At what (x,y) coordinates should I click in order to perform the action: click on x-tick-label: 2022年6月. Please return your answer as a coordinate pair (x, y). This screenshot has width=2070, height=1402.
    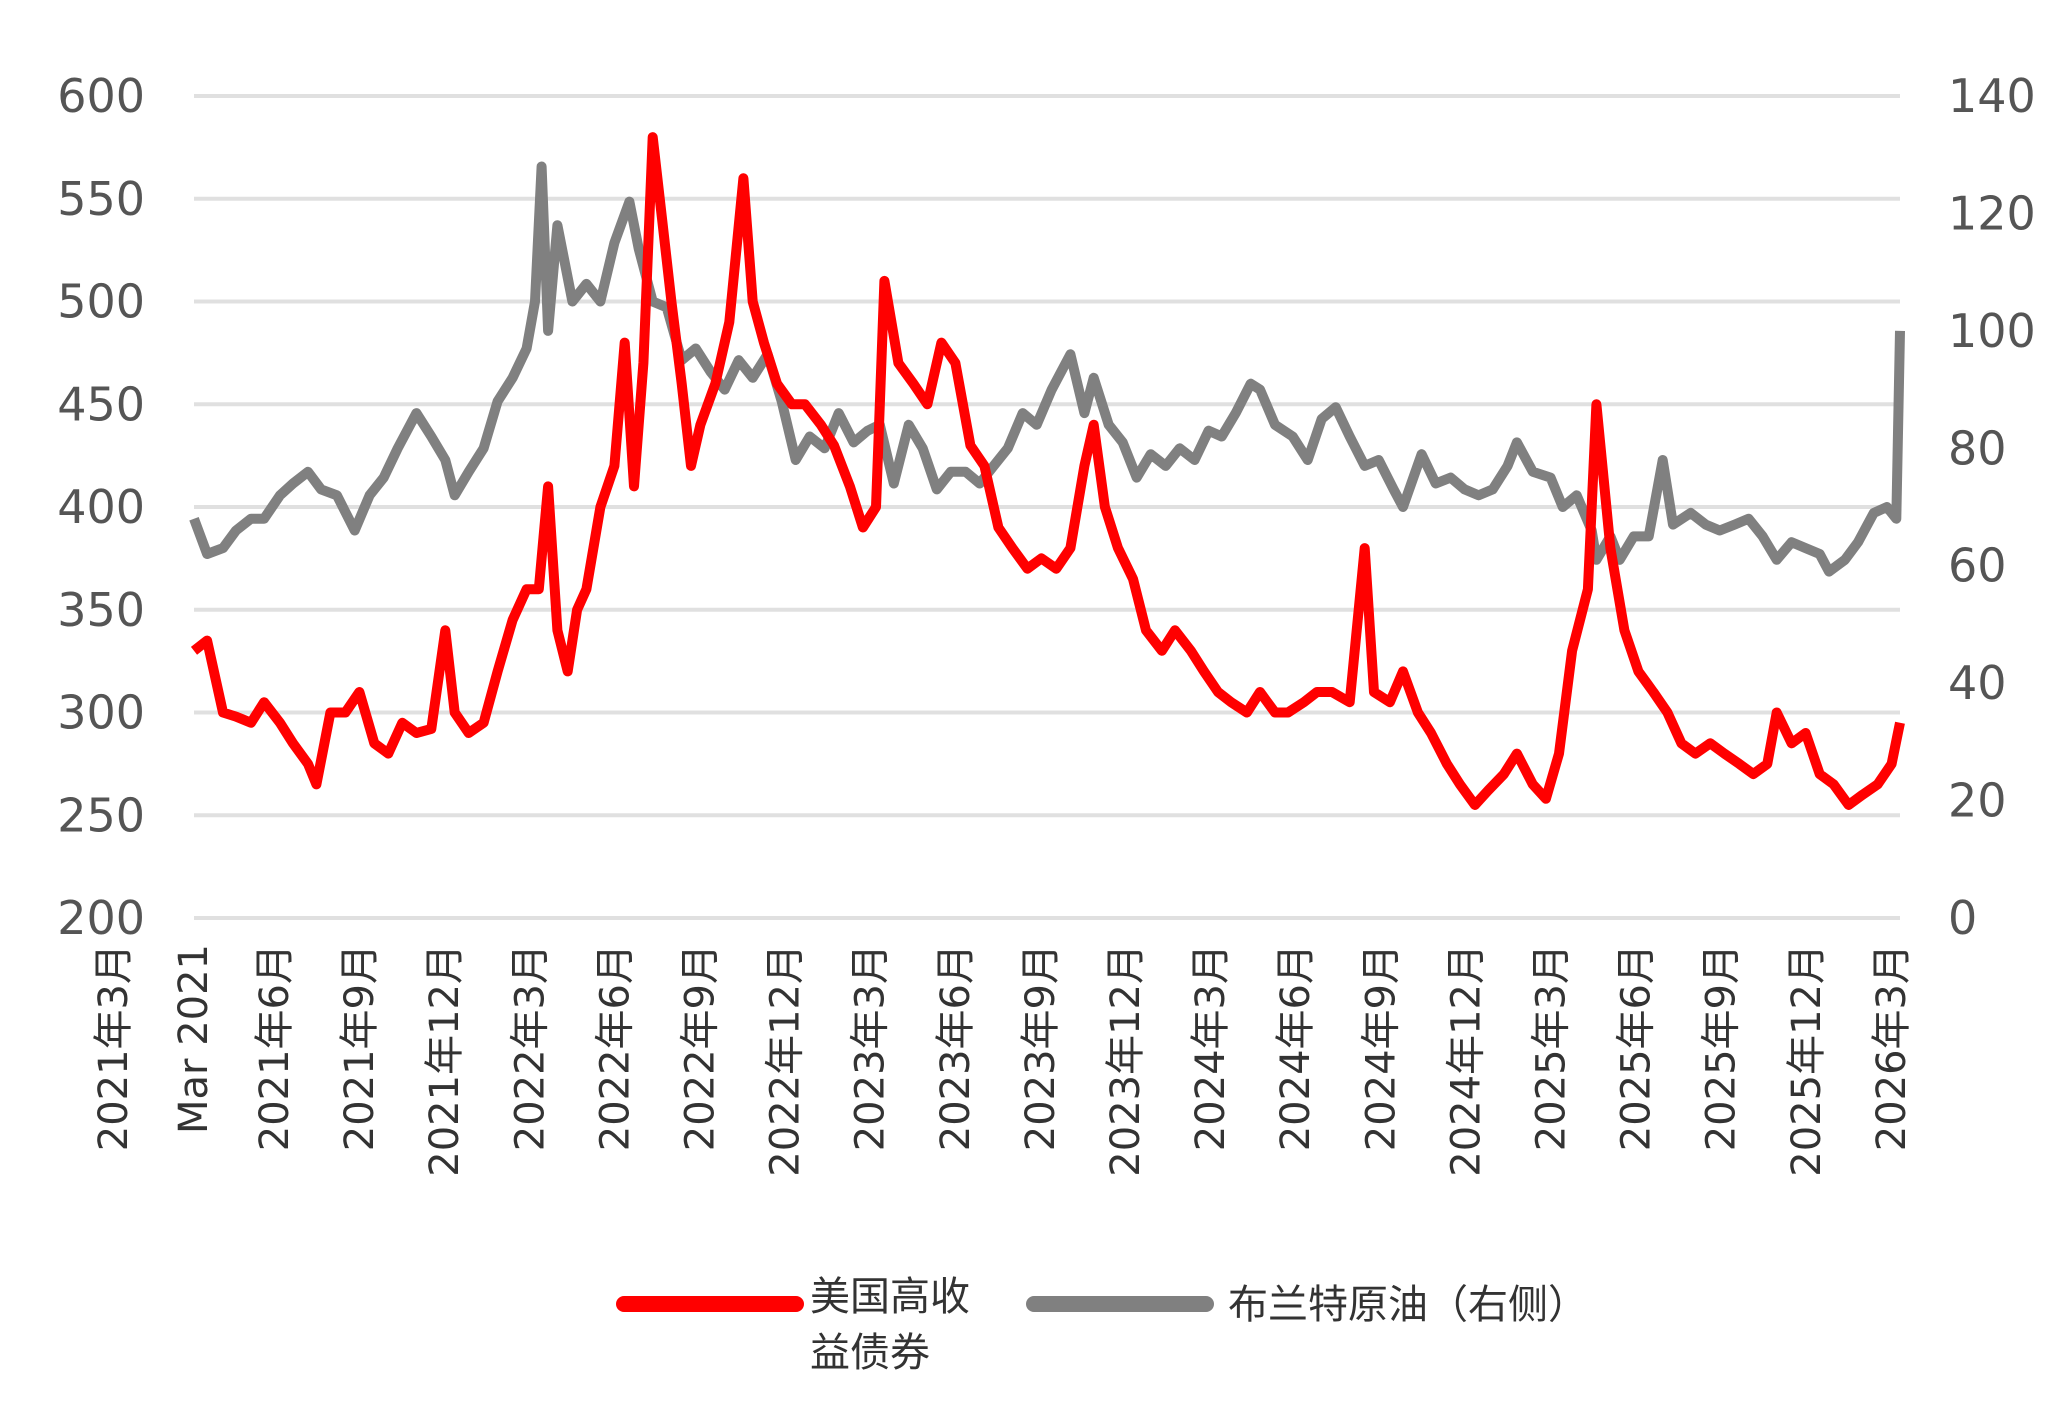
    Looking at the image, I should click on (615, 1047).